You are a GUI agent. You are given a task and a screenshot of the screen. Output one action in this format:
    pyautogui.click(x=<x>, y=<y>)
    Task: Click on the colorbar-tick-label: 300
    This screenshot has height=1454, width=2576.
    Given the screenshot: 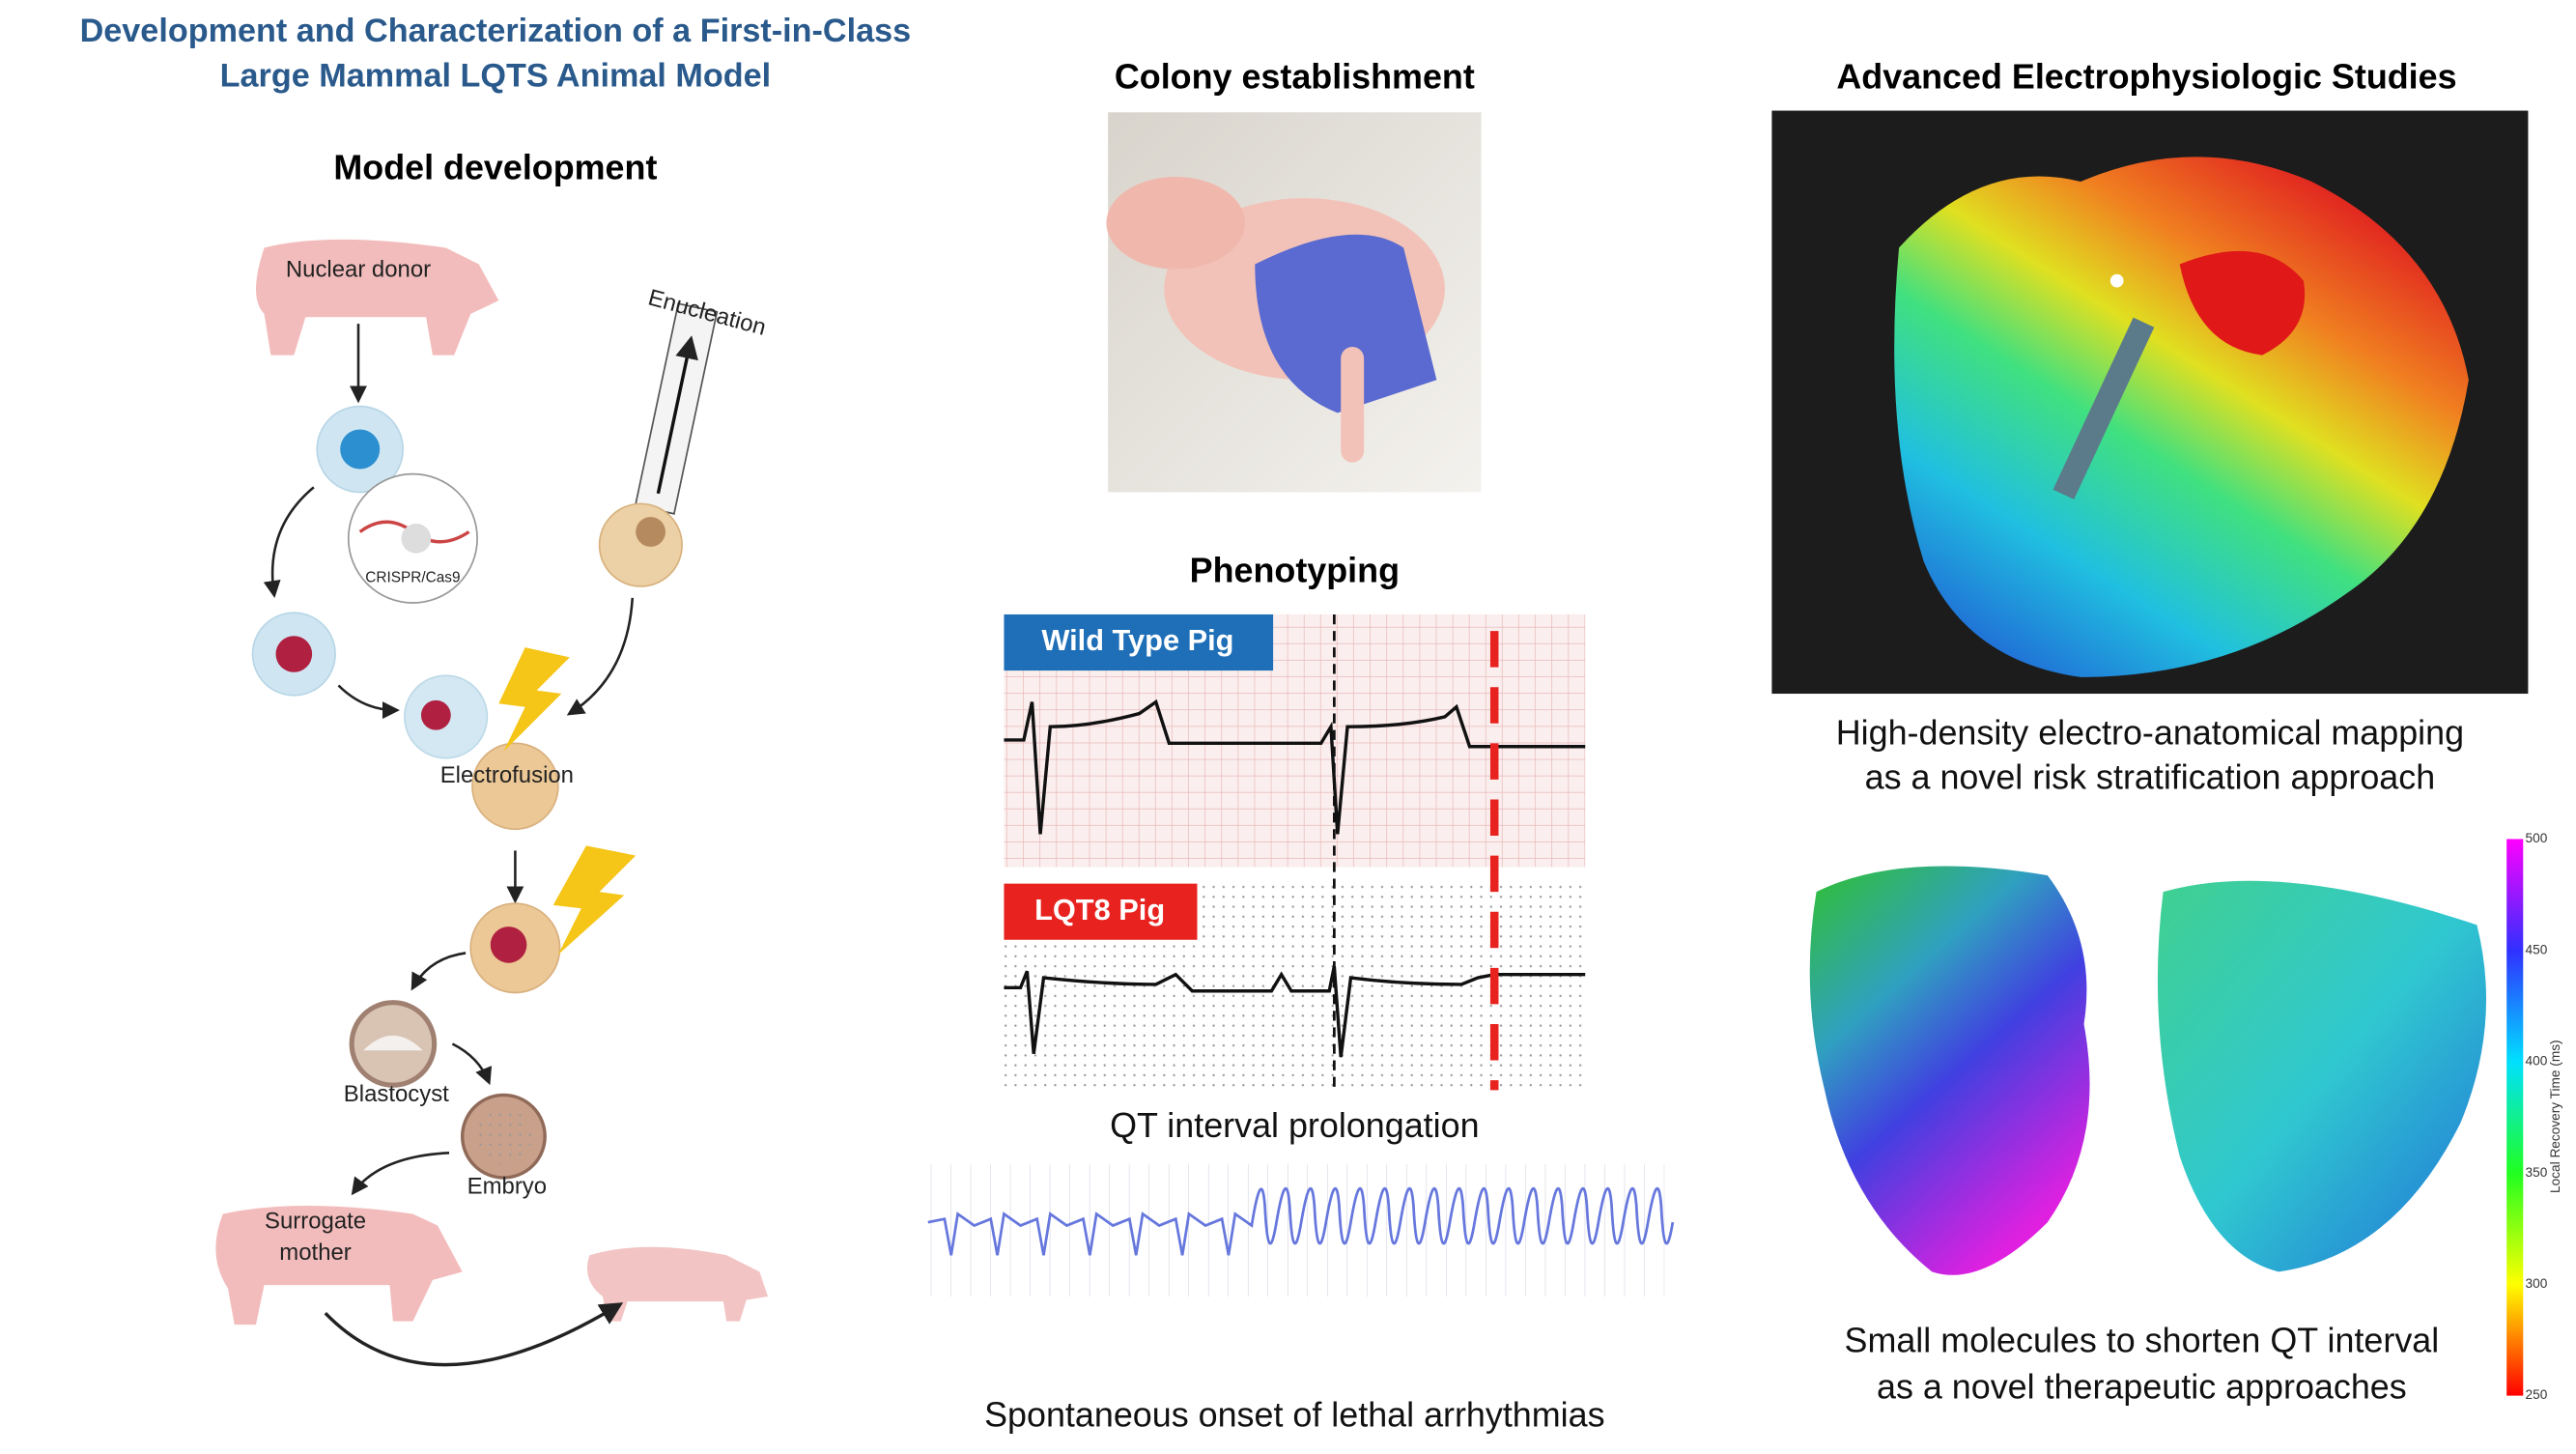 What is the action you would take?
    pyautogui.click(x=2537, y=1283)
    